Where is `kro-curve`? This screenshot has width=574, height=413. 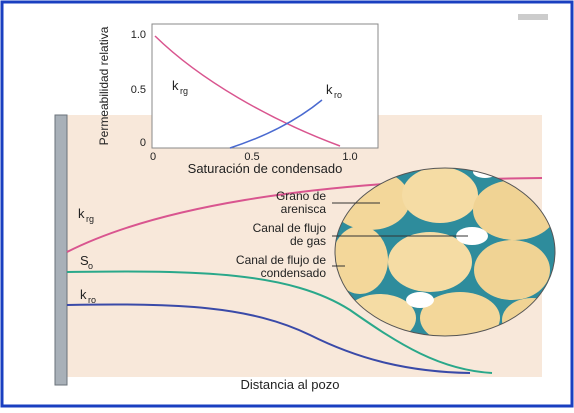
kro-curve is located at coordinates (268, 338).